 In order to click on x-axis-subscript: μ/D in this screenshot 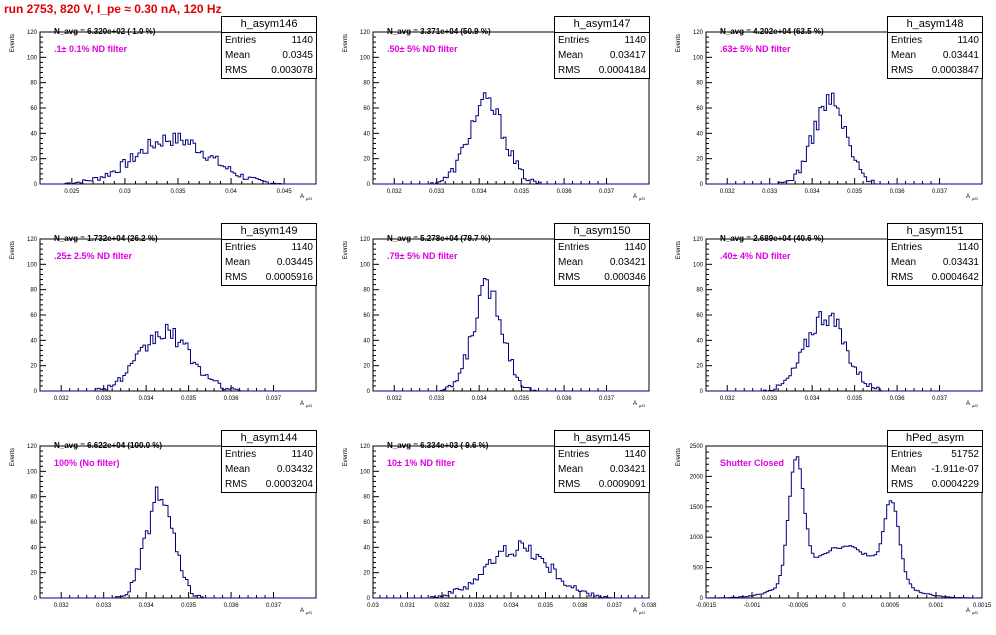, I will do `click(309, 198)`.